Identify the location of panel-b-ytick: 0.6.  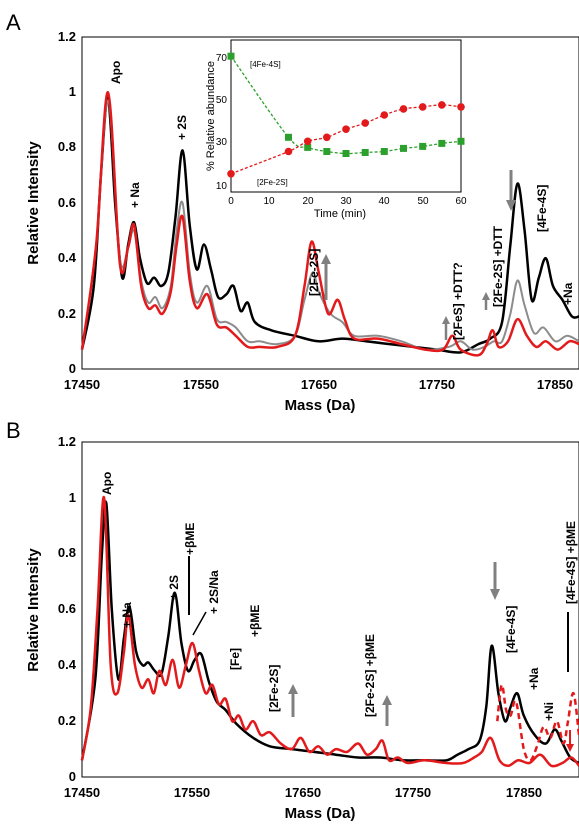
(67, 608).